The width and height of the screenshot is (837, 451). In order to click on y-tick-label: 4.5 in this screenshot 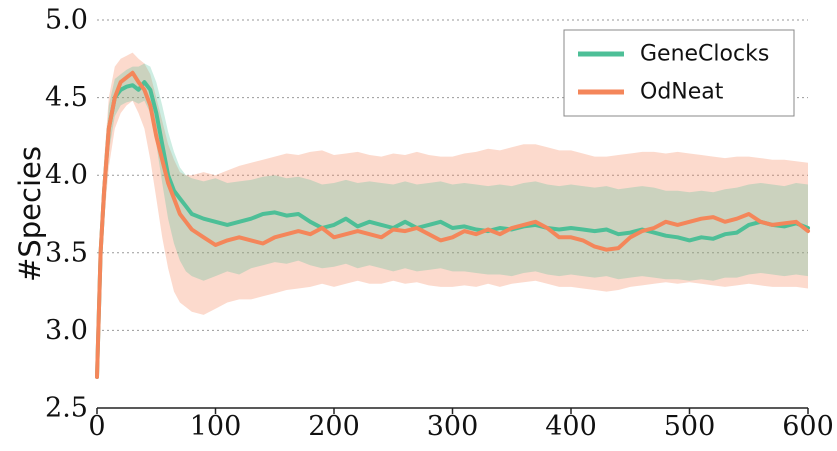, I will do `click(66, 97)`.